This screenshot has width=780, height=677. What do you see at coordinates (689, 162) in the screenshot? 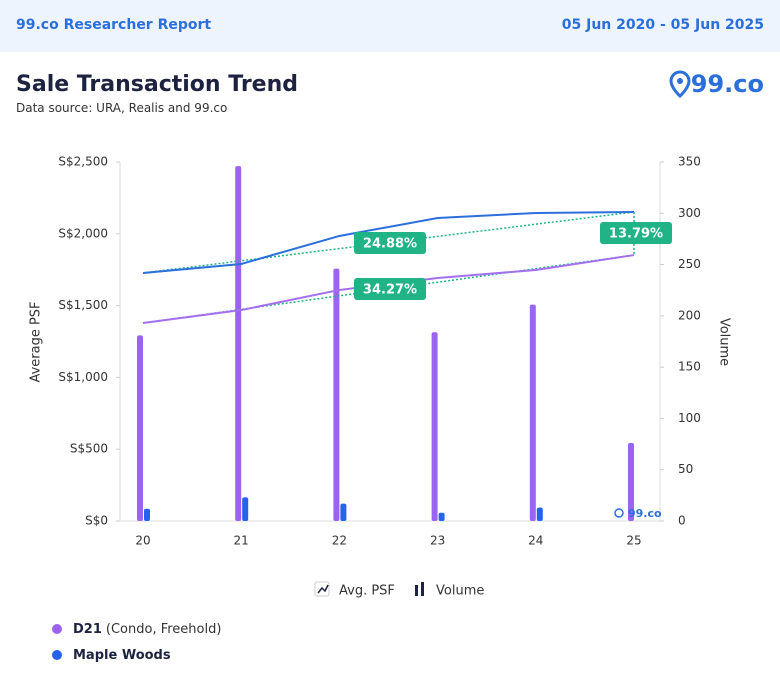
I see `y2-tick-label: 350` at bounding box center [689, 162].